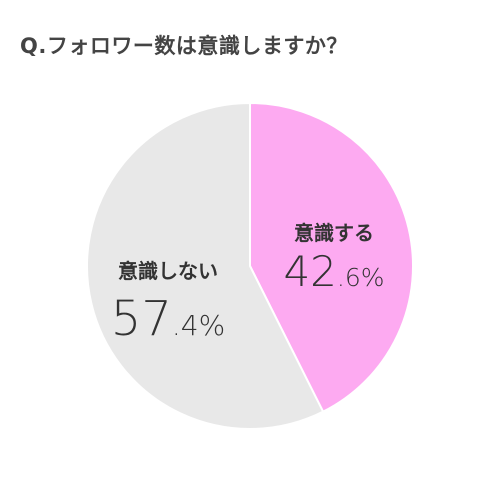 This screenshot has height=496, width=500. What do you see at coordinates (168, 271) in the screenshot?
I see `slice-label: 意識しない` at bounding box center [168, 271].